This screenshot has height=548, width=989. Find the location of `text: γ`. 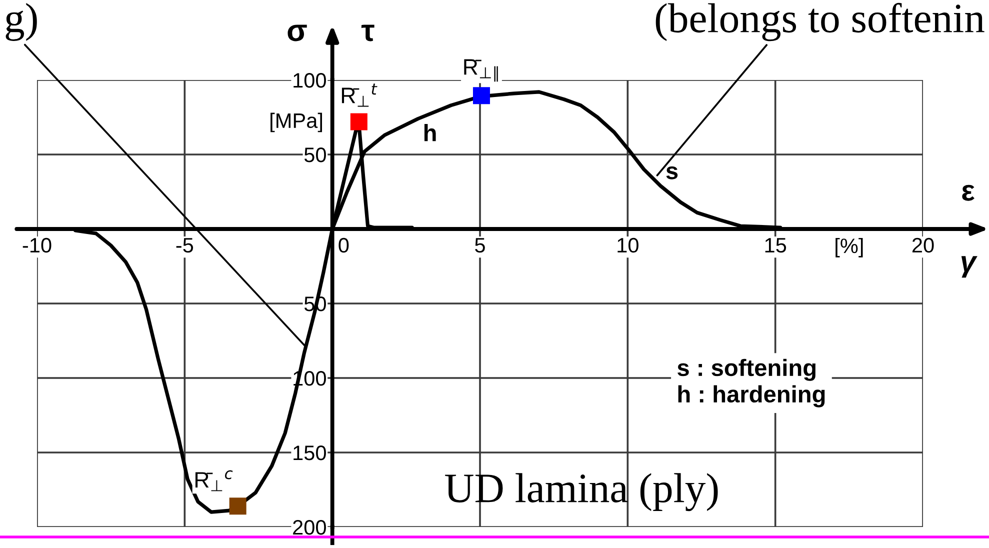

text: γ is located at coordinates (969, 267).